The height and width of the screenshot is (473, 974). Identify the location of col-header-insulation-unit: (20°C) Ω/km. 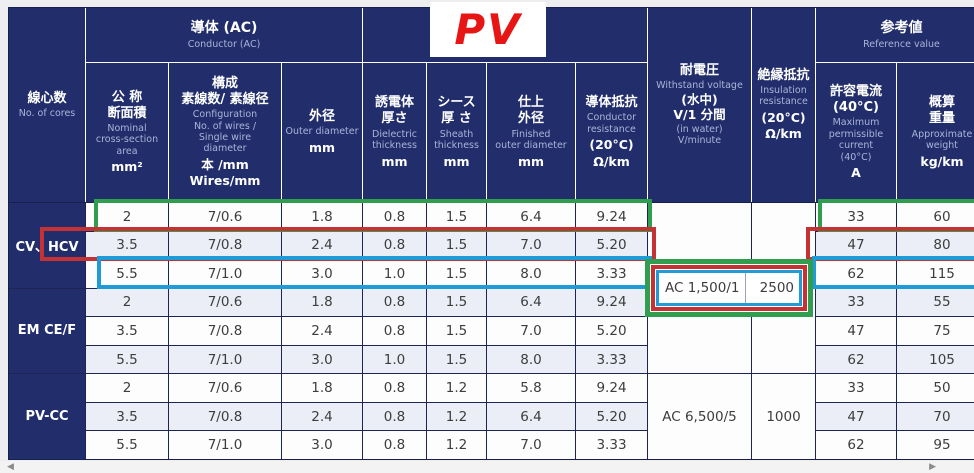
(783, 125).